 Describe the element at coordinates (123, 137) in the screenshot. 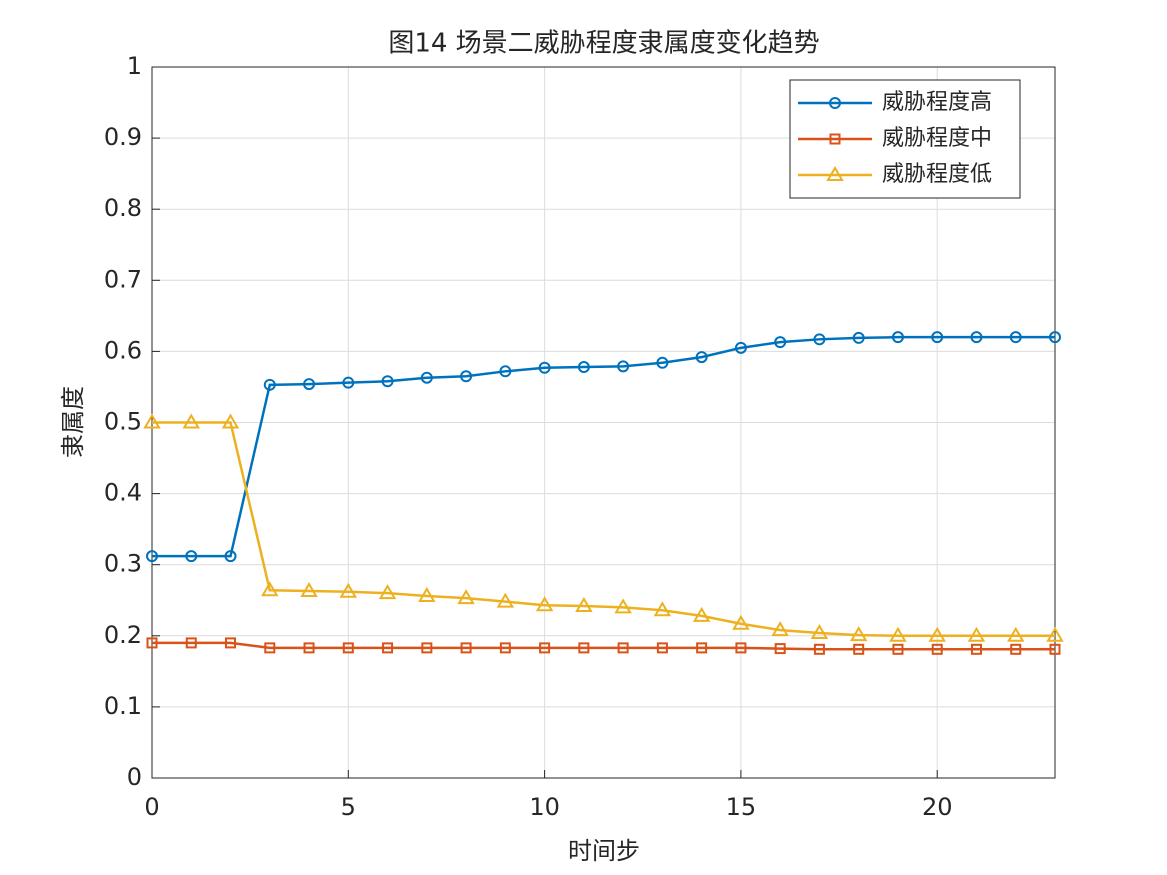

I see `y-tick-label: 0.9` at that location.